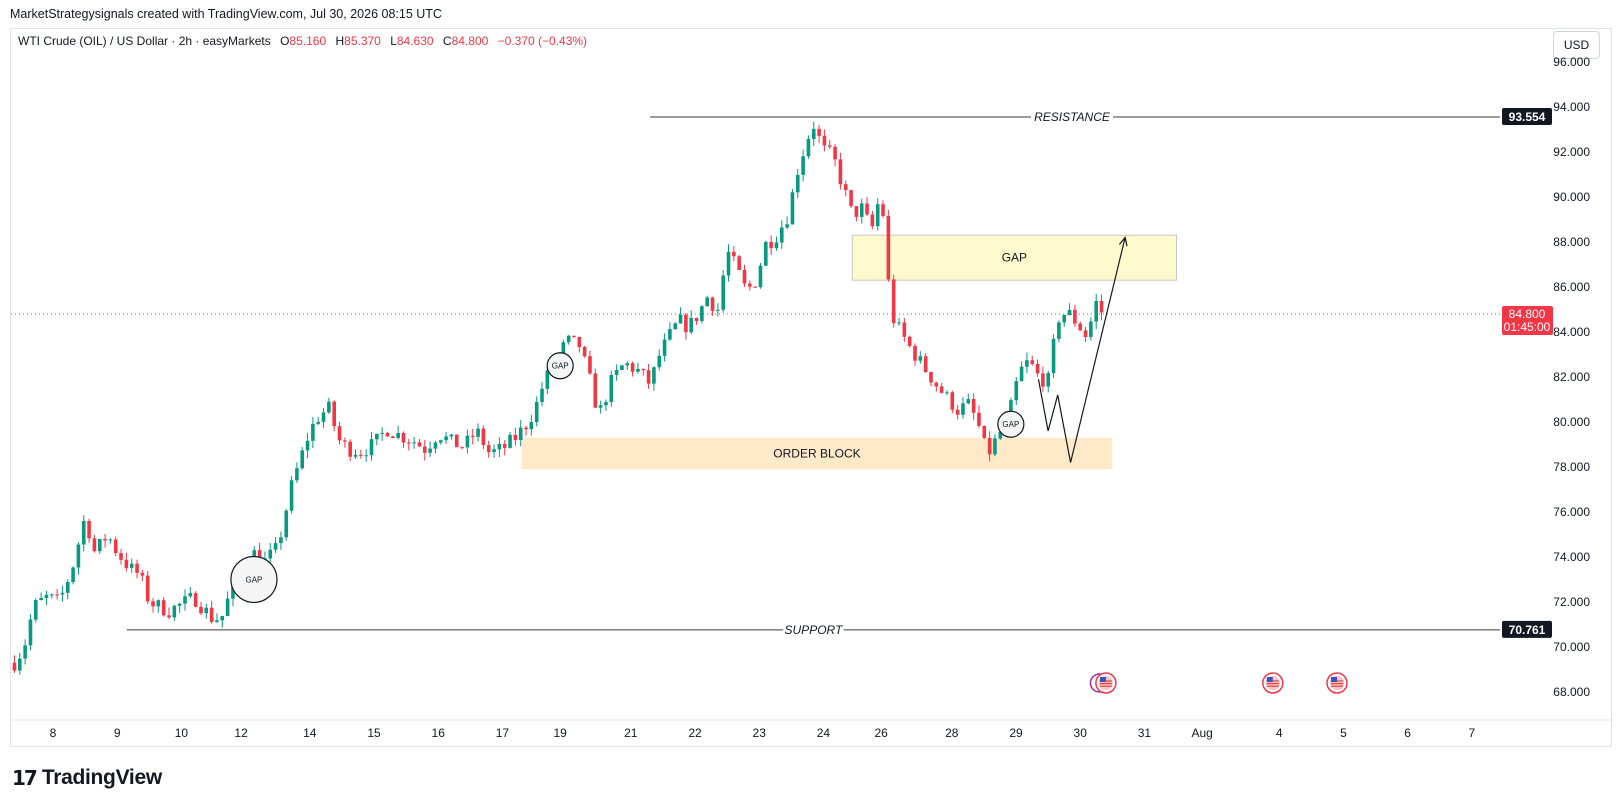 Image resolution: width=1623 pixels, height=807 pixels. What do you see at coordinates (1571, 377) in the screenshot?
I see `price-tick-label: 82.000` at bounding box center [1571, 377].